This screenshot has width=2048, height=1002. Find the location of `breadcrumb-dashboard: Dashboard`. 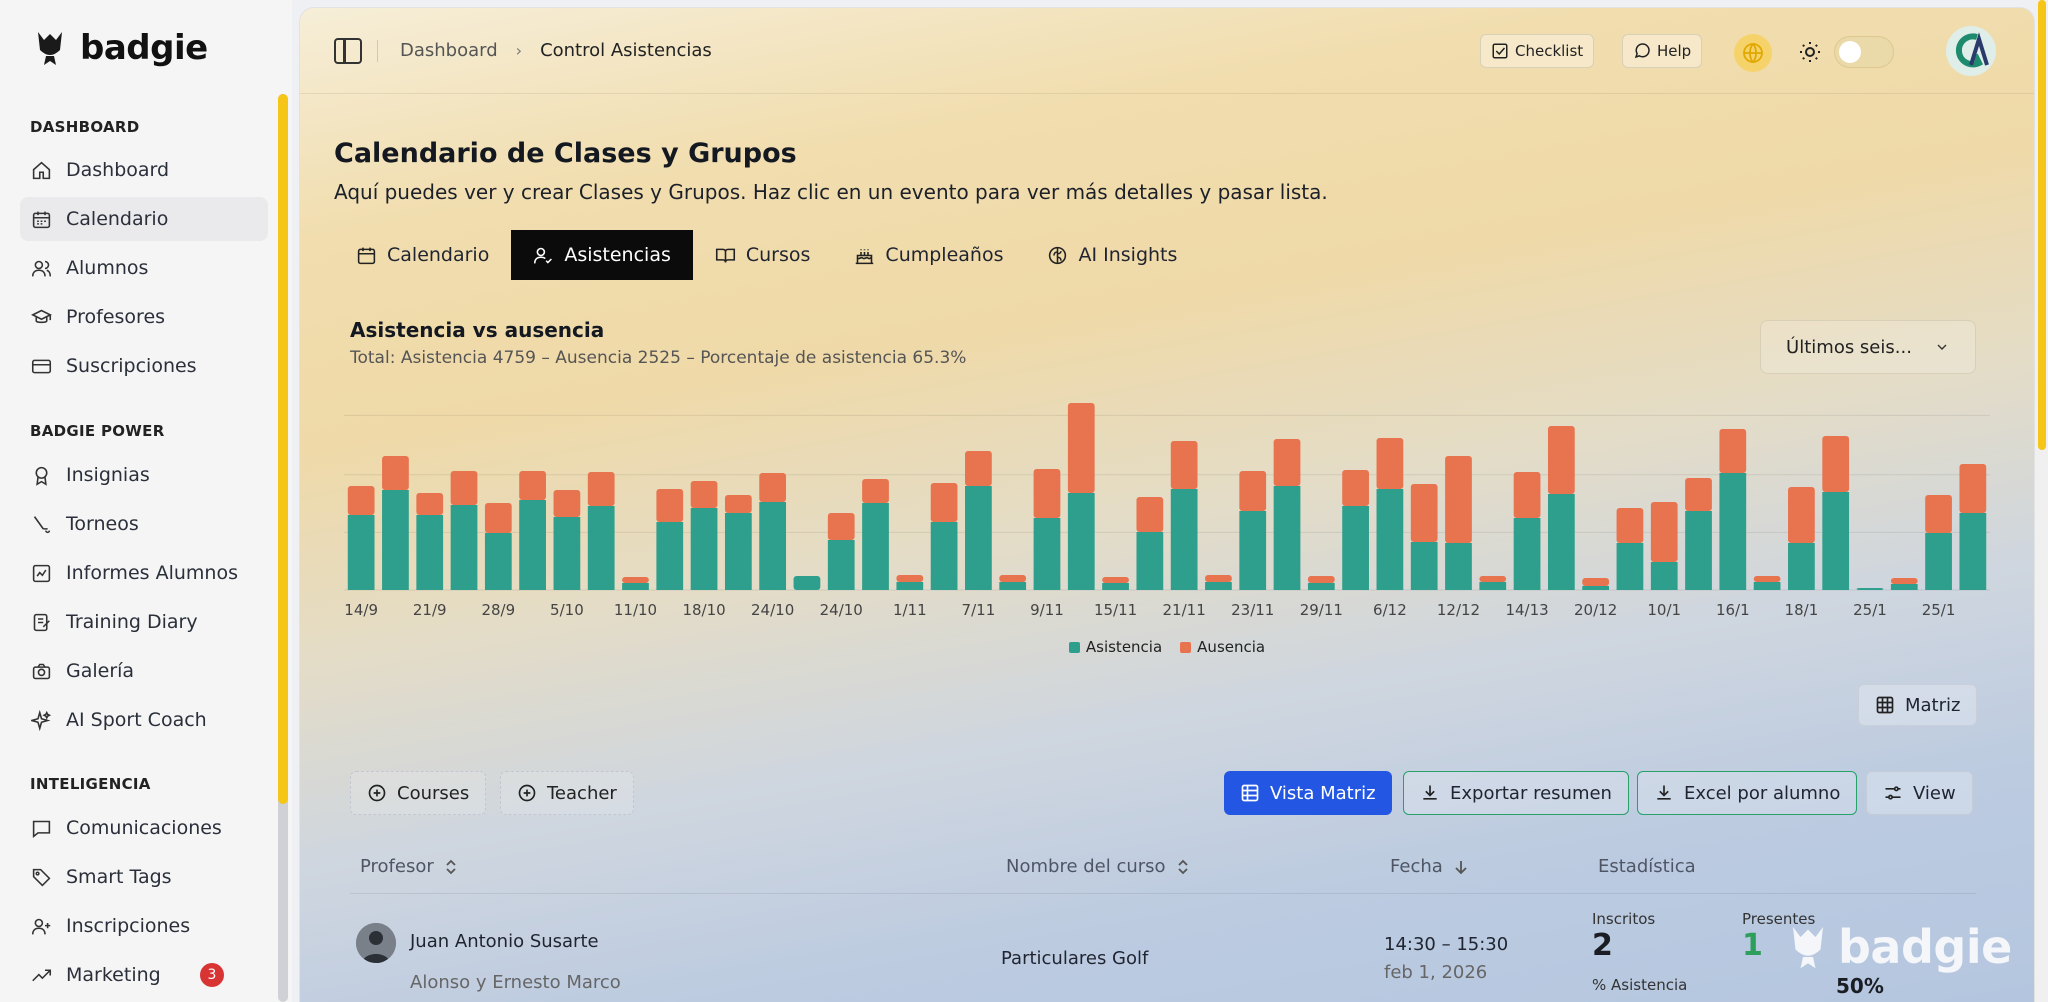

breadcrumb-dashboard: Dashboard is located at coordinates (449, 50).